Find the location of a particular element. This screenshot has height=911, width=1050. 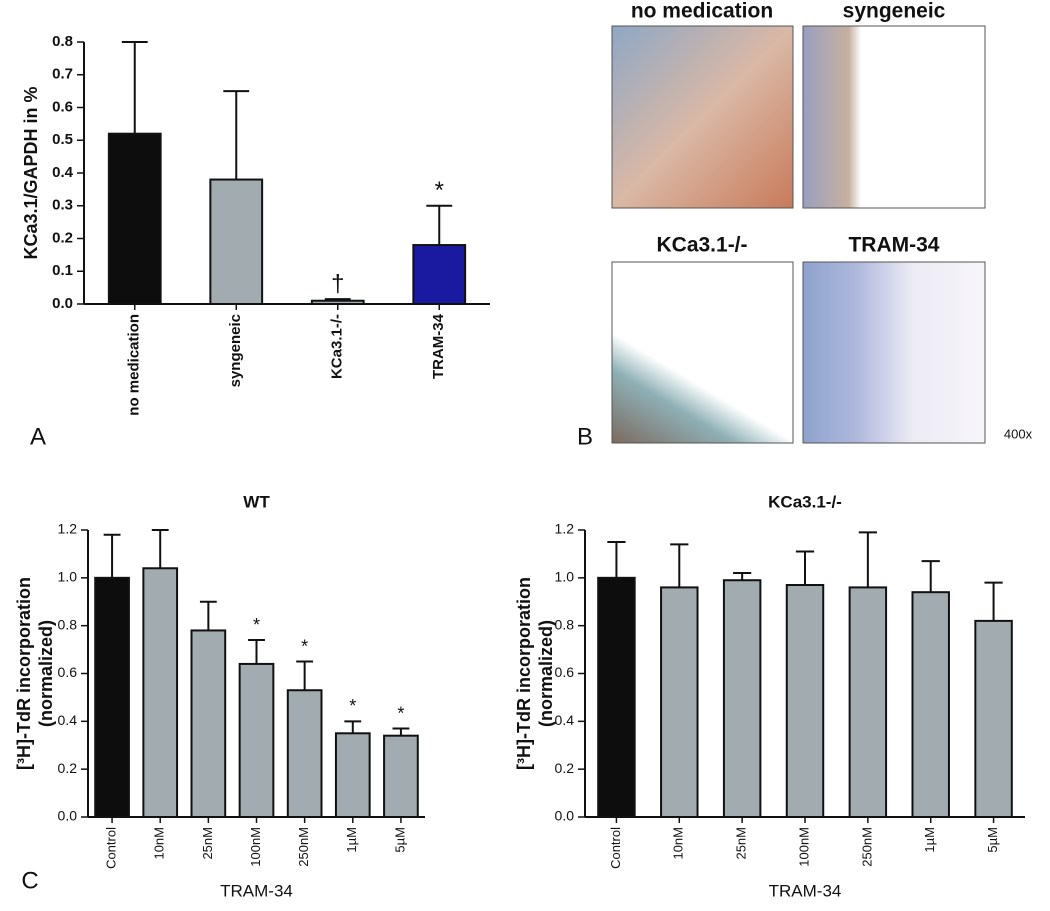

panel-label: B is located at coordinates (585, 436).